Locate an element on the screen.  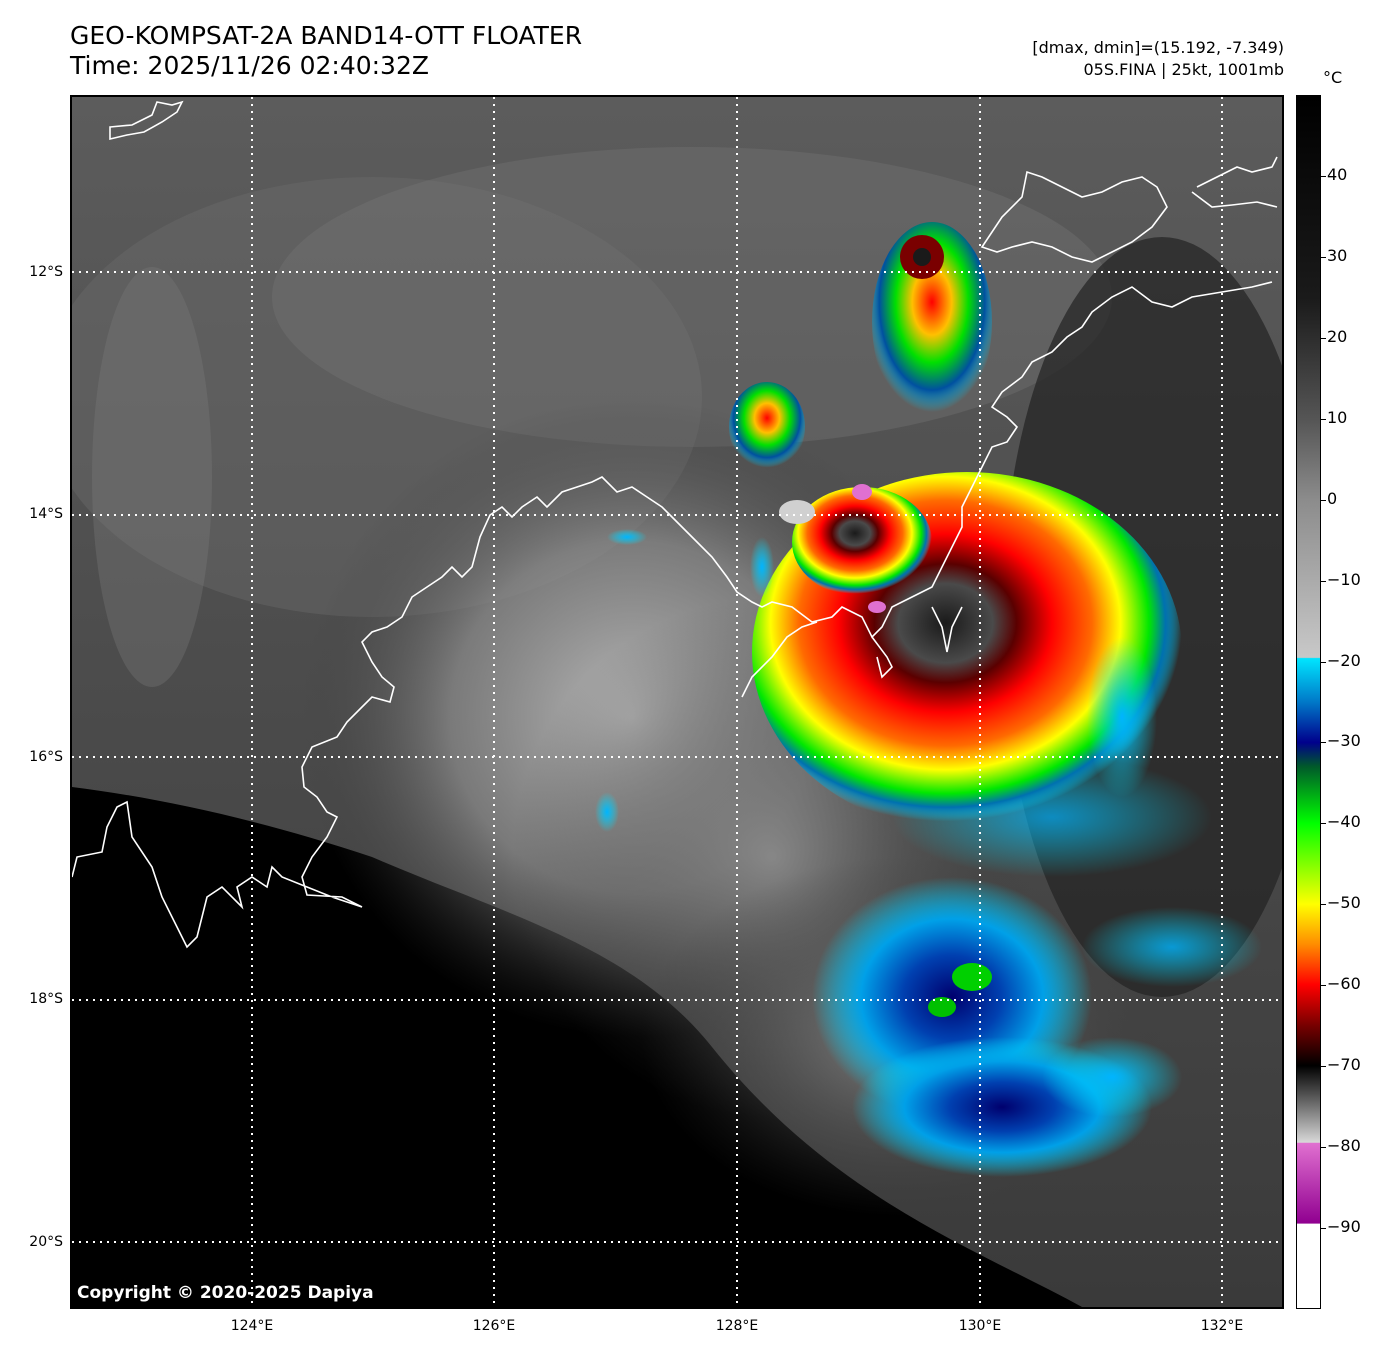
temperature-colorbar is located at coordinates (1308, 702).